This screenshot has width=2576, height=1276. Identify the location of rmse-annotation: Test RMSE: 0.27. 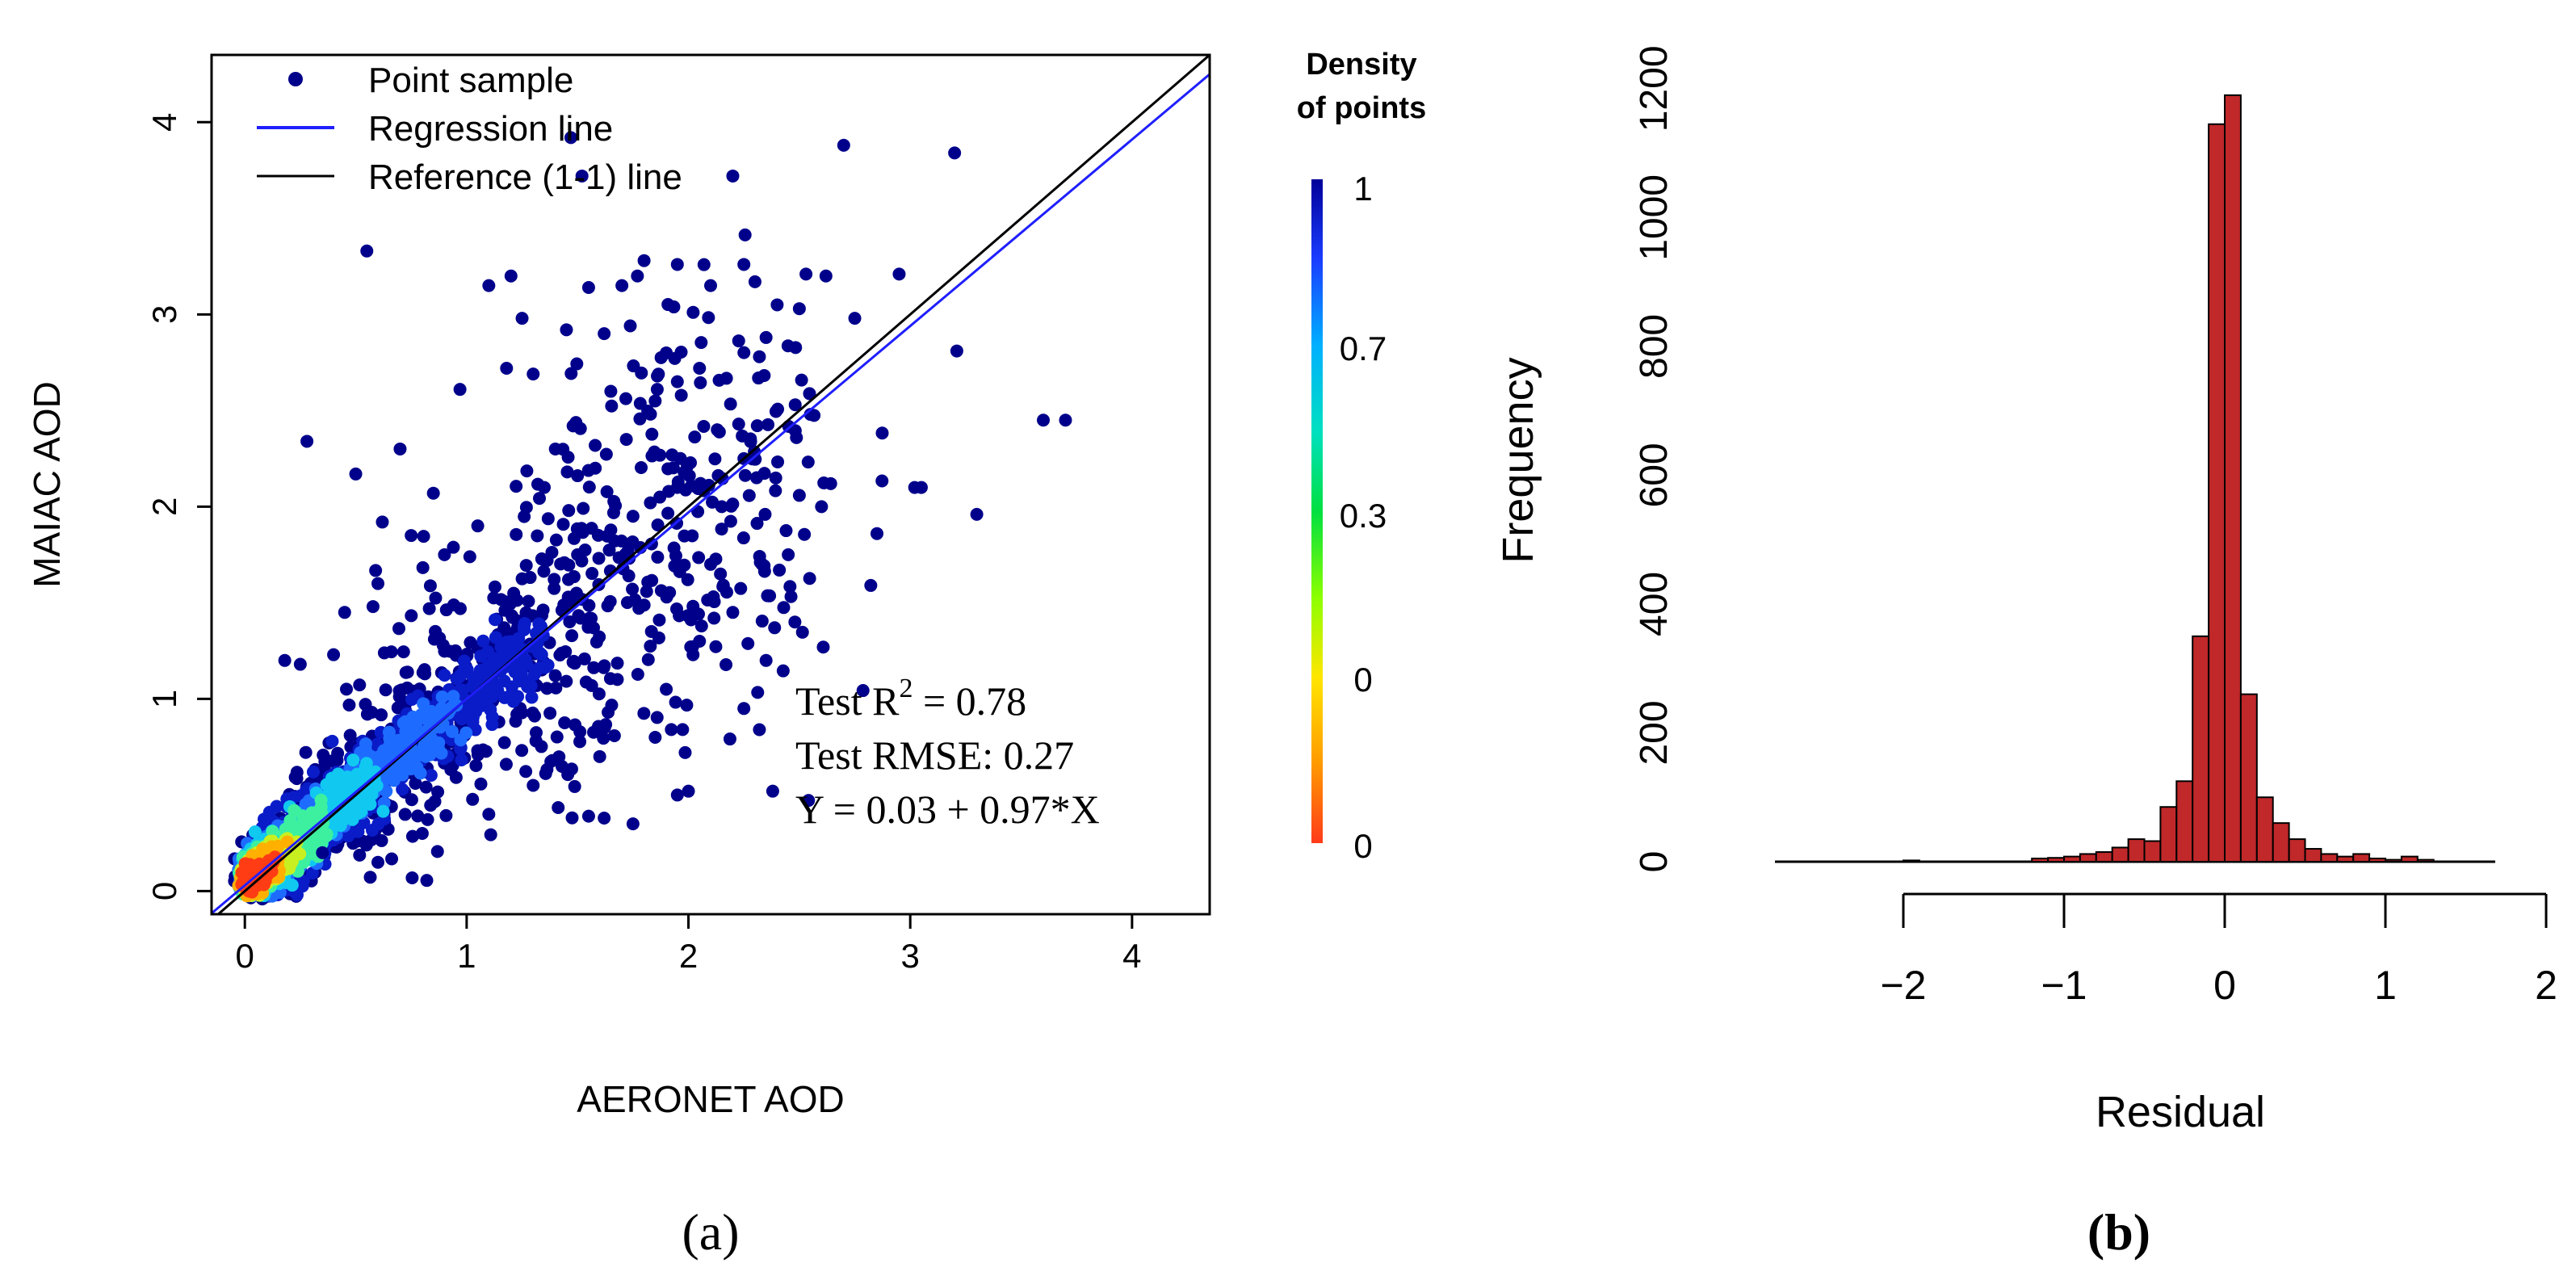
(935, 755).